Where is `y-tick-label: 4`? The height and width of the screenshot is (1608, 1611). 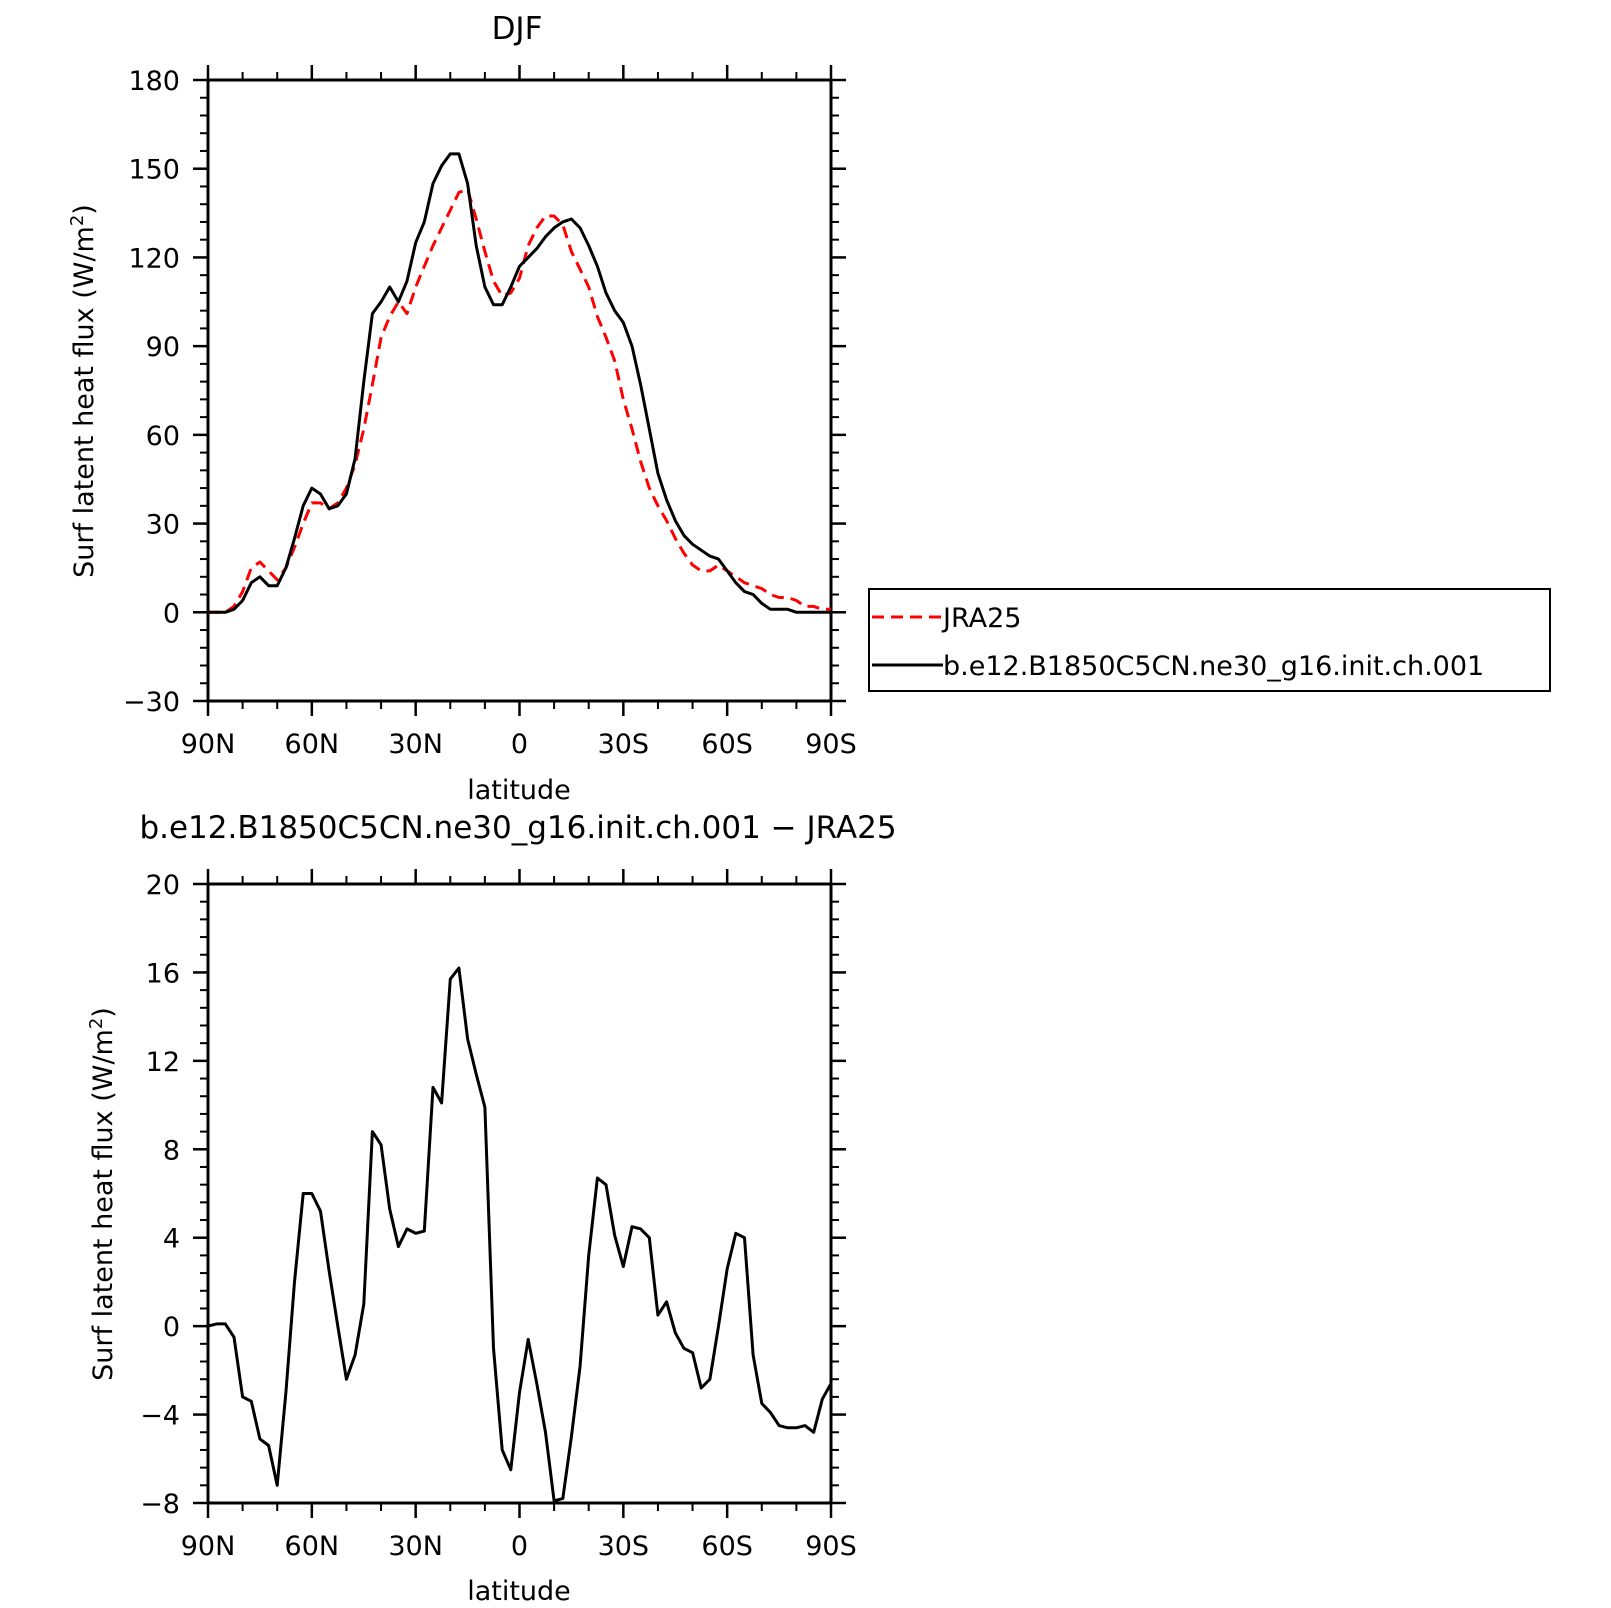
y-tick-label: 4 is located at coordinates (171, 1239).